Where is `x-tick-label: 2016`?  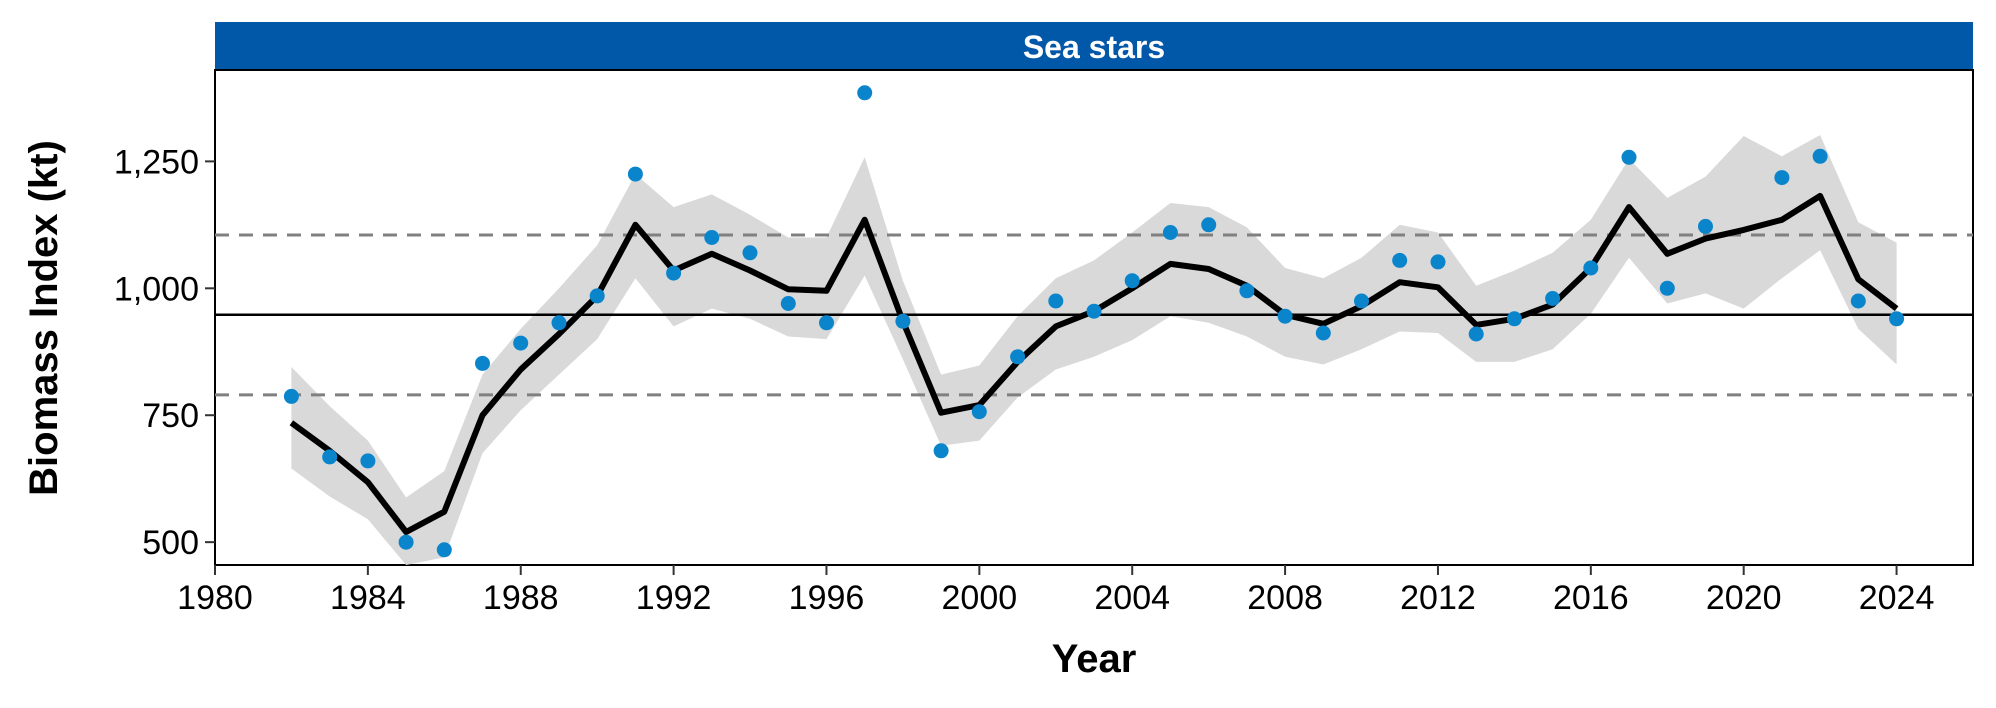
x-tick-label: 2016 is located at coordinates (1591, 598).